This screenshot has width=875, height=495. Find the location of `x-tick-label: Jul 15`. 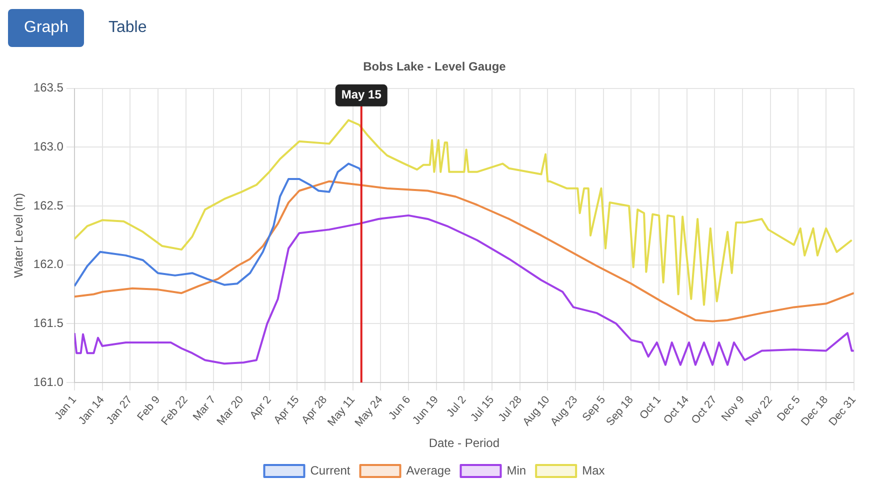

x-tick-label: Jul 15 is located at coordinates (482, 409).